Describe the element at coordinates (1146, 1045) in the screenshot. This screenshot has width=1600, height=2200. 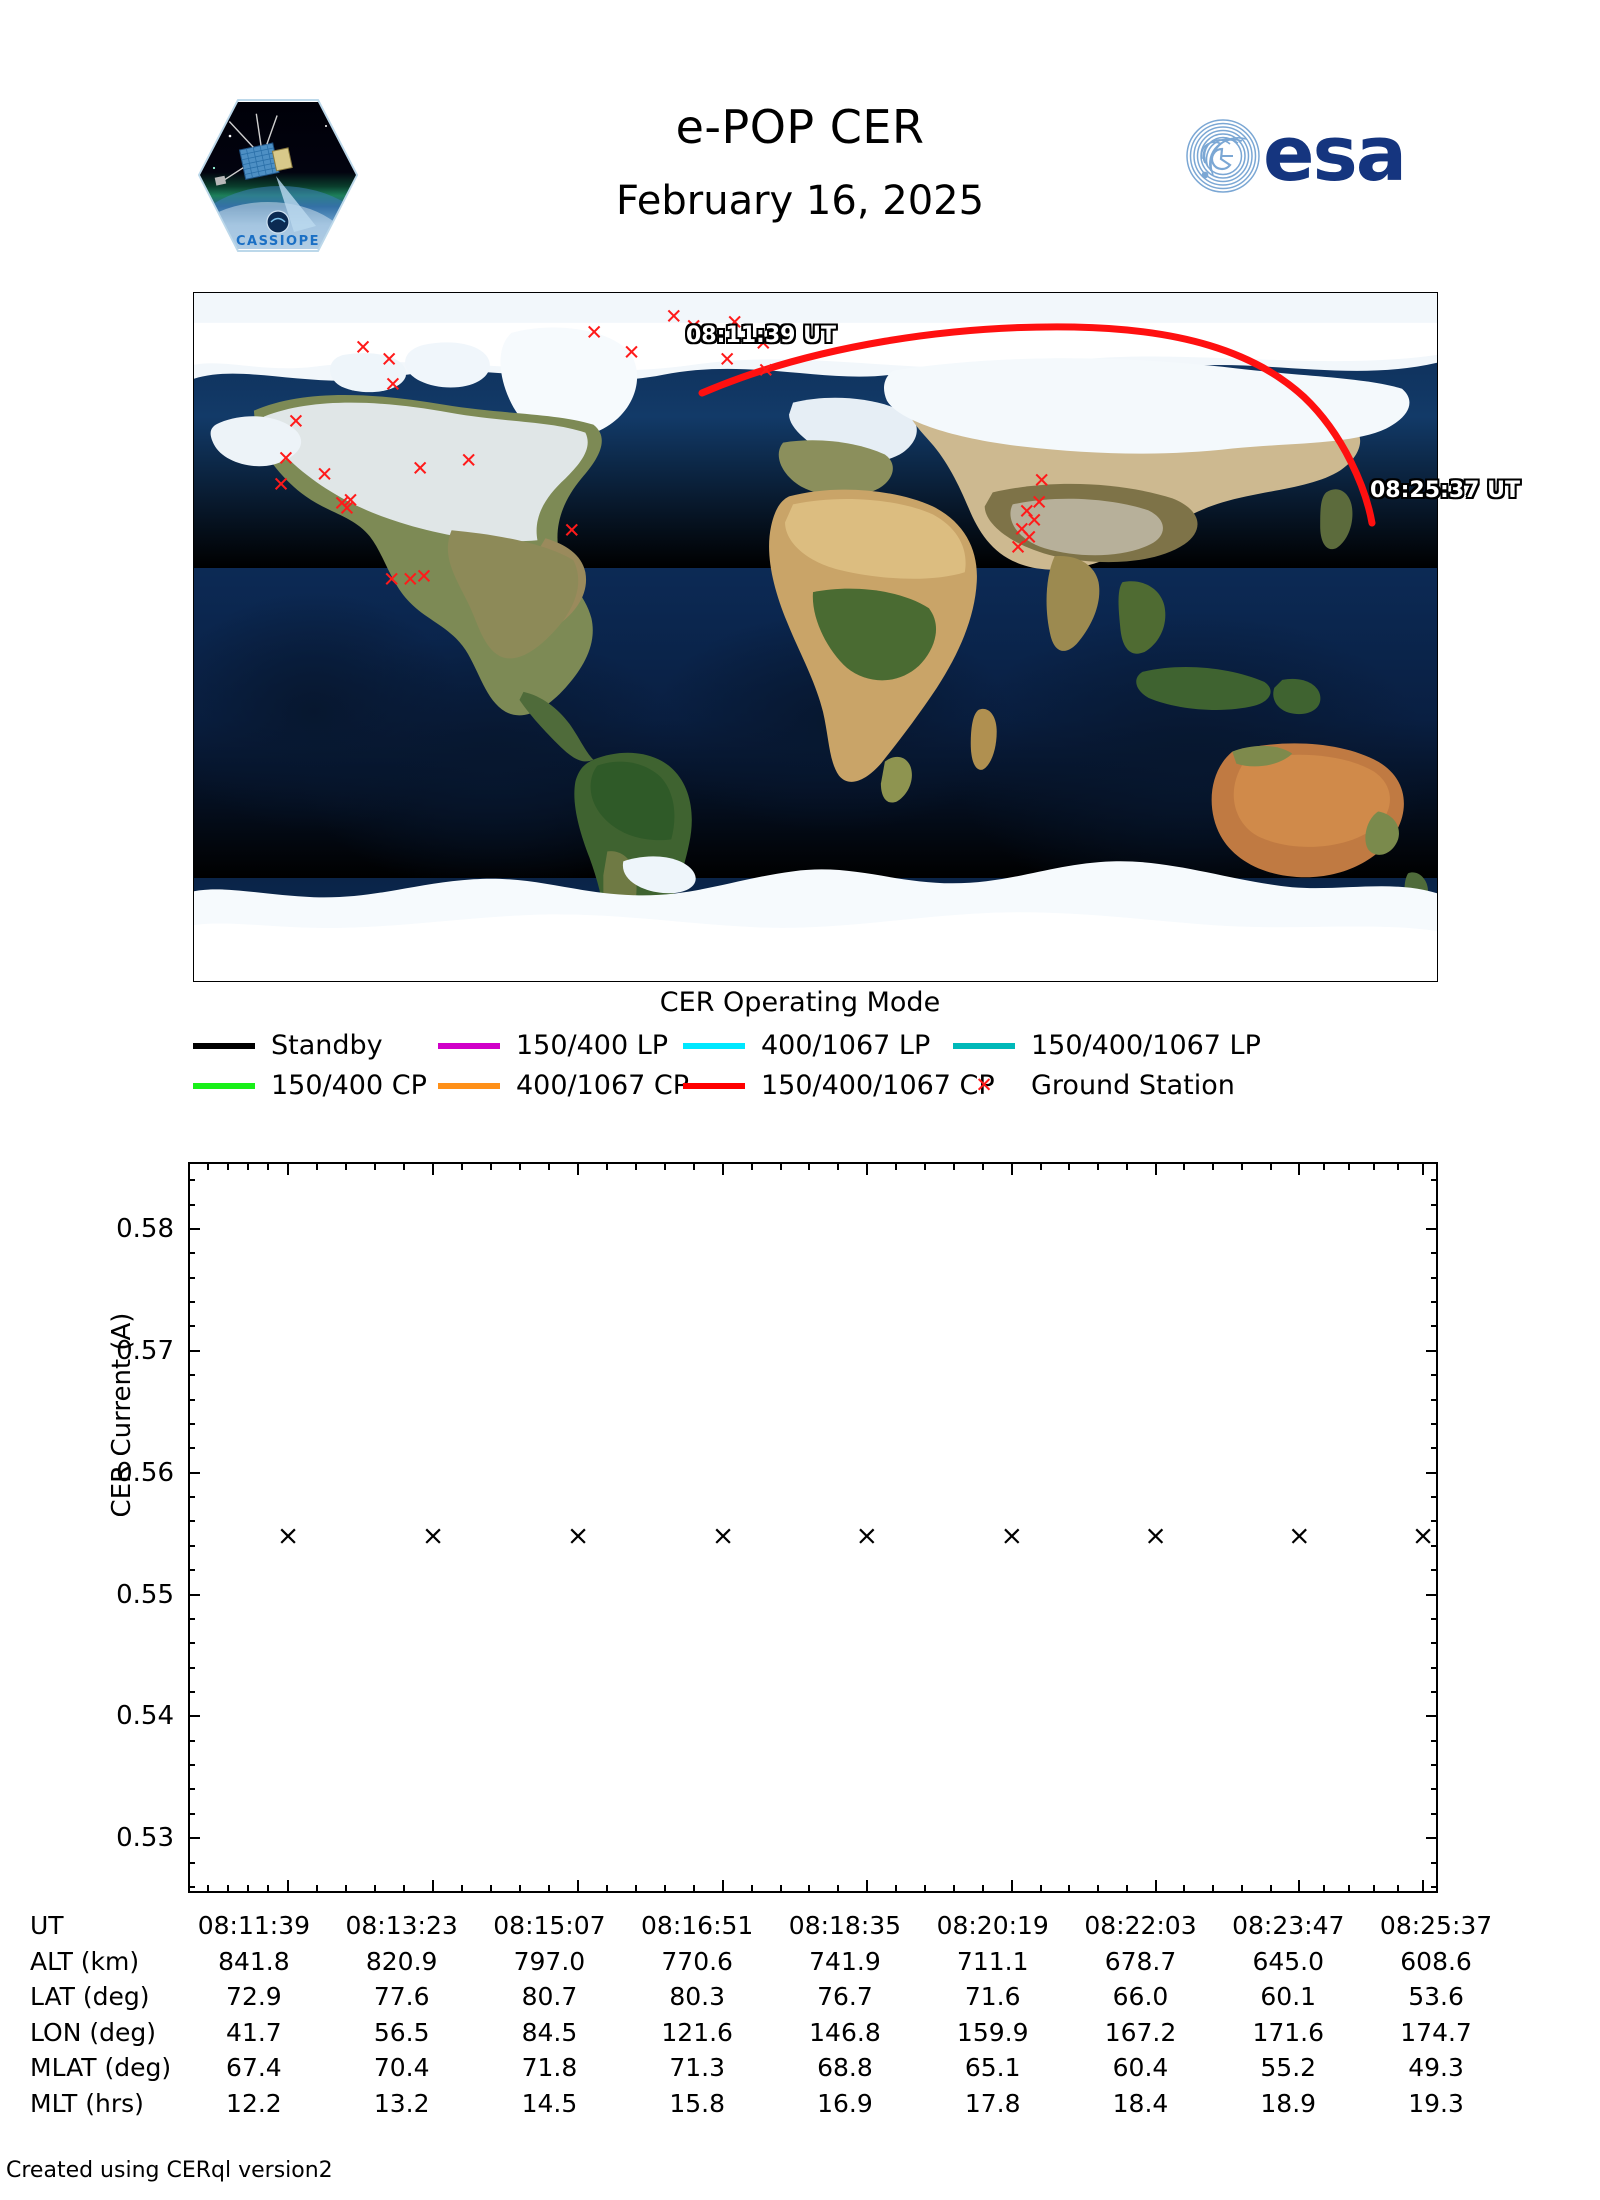
I see `legend-label: 150/400/1067 LP` at that location.